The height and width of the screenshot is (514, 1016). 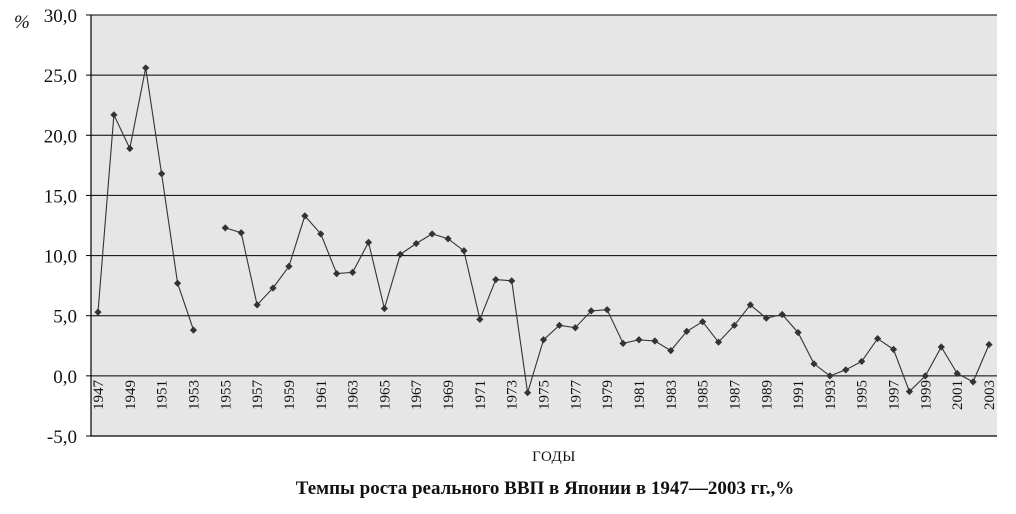 What do you see at coordinates (226, 395) in the screenshot?
I see `x-tick-label: 1955` at bounding box center [226, 395].